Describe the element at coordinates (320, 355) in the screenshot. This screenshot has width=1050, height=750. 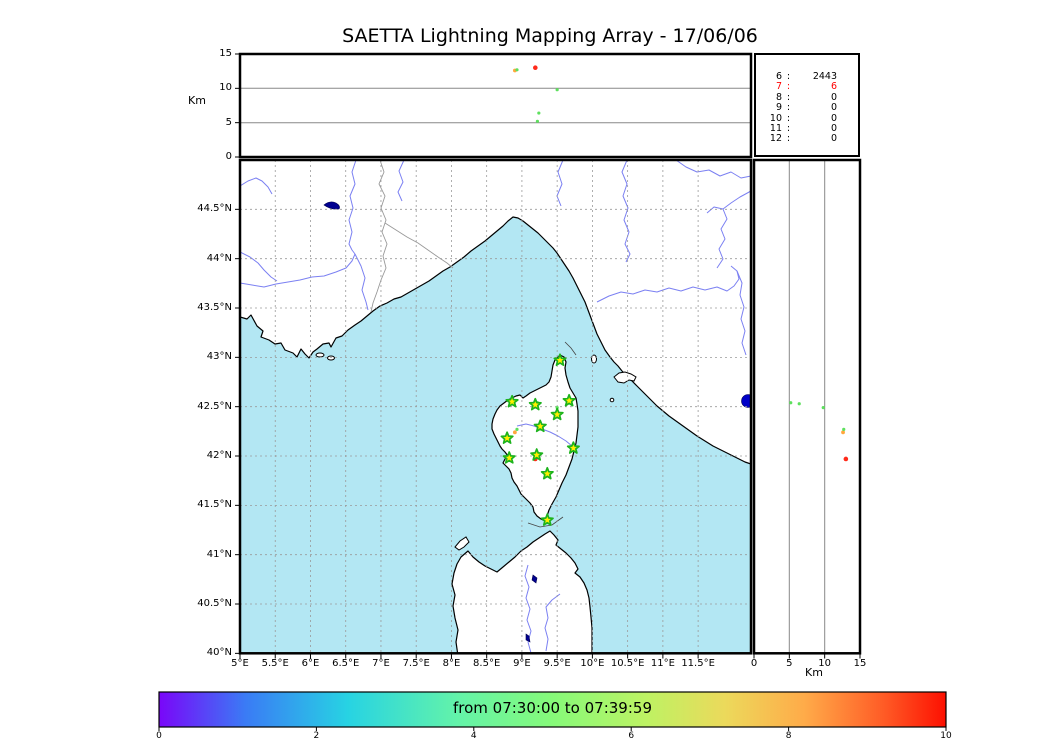
I see `hyeres-island` at that location.